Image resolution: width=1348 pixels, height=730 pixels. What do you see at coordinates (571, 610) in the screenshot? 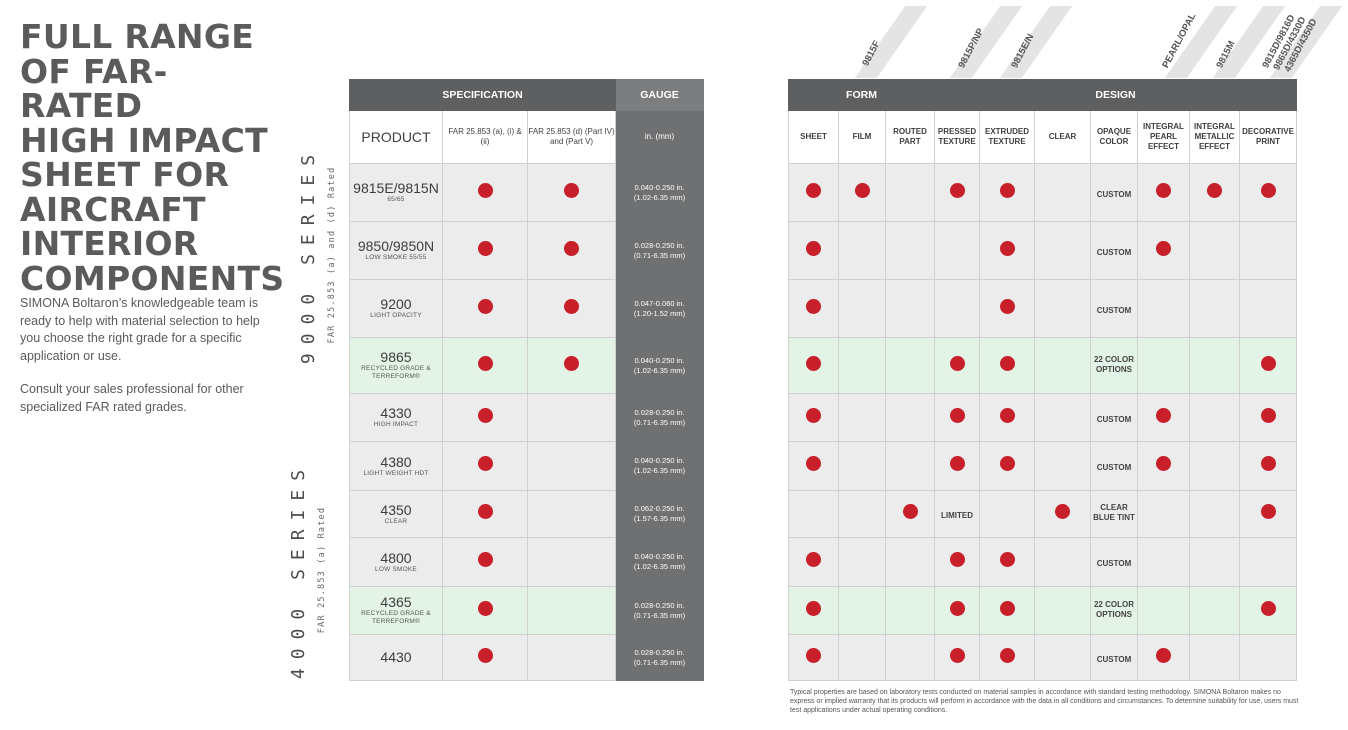
I see `far-d-cell` at bounding box center [571, 610].